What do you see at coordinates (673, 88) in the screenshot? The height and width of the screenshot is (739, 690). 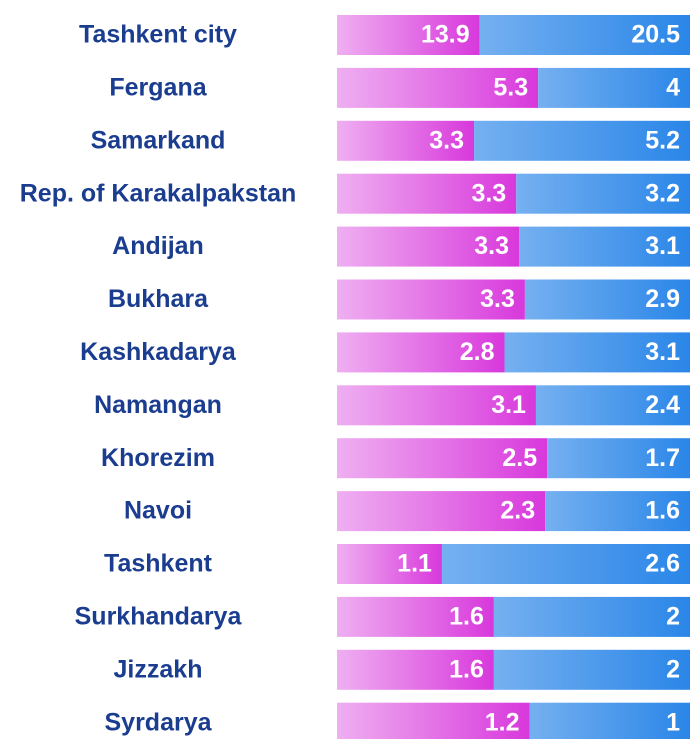 I see `value-label: 4` at bounding box center [673, 88].